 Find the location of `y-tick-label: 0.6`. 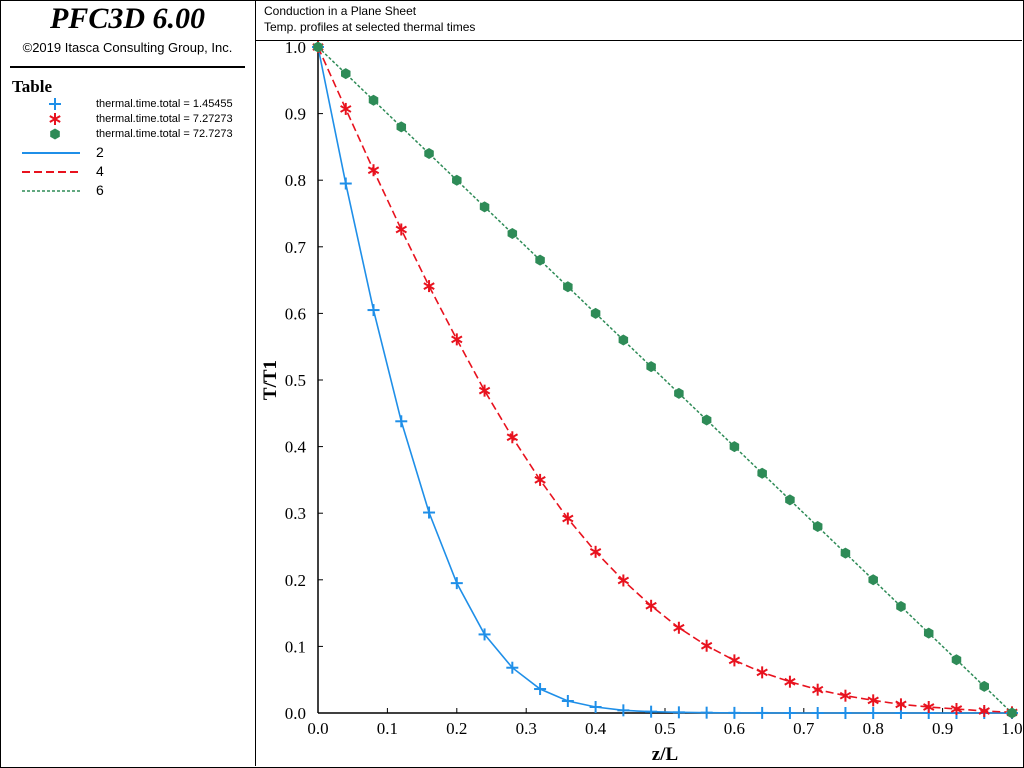

y-tick-label: 0.6 is located at coordinates (295, 313).